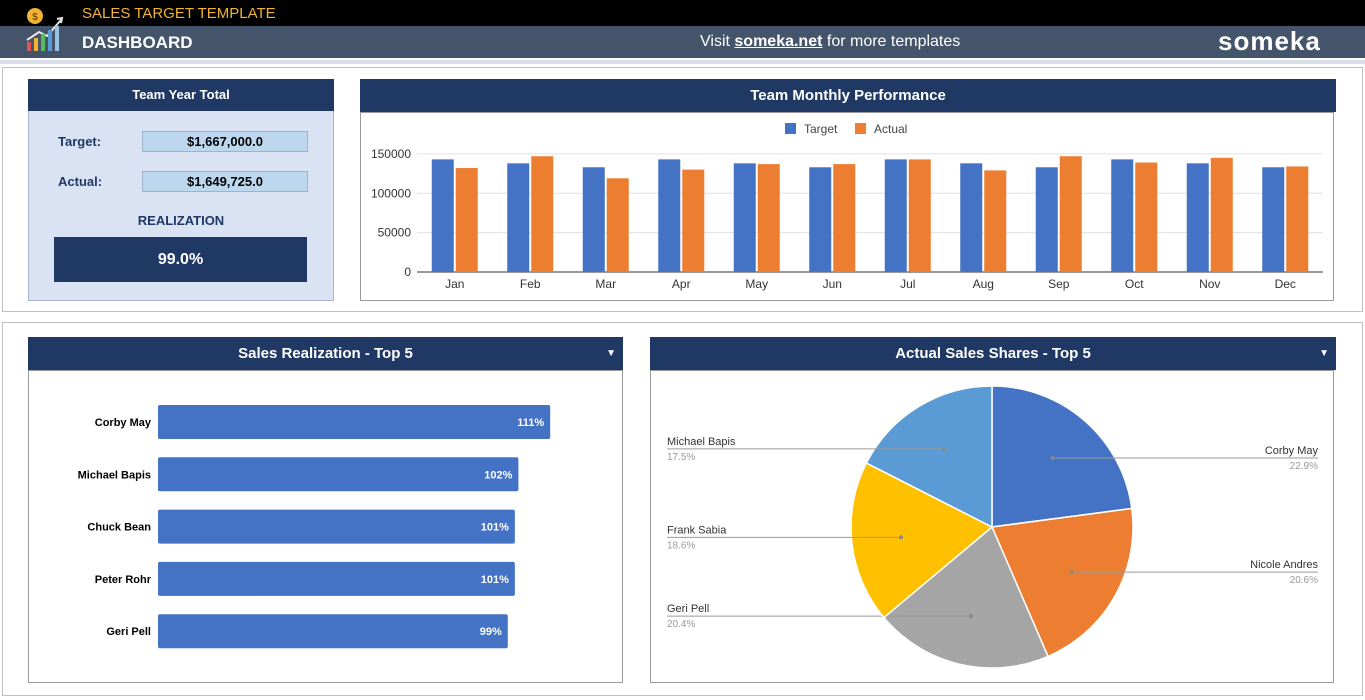 The width and height of the screenshot is (1365, 700). Describe the element at coordinates (1062, 456) in the screenshot. I see `pie-slice-corby-may` at that location.